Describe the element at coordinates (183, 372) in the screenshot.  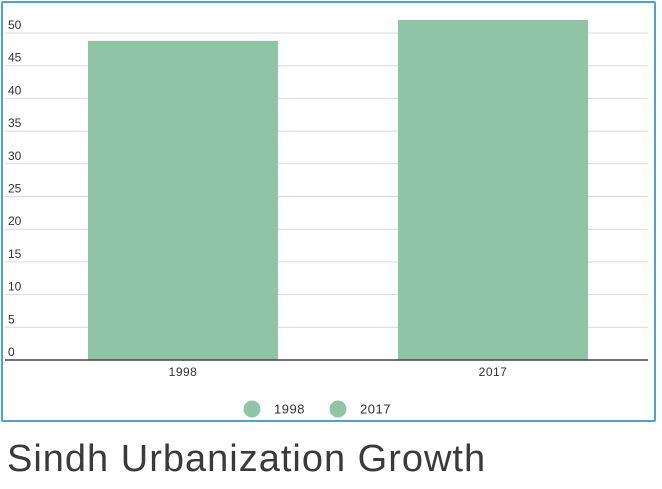
I see `x-tick-label: 1998` at that location.